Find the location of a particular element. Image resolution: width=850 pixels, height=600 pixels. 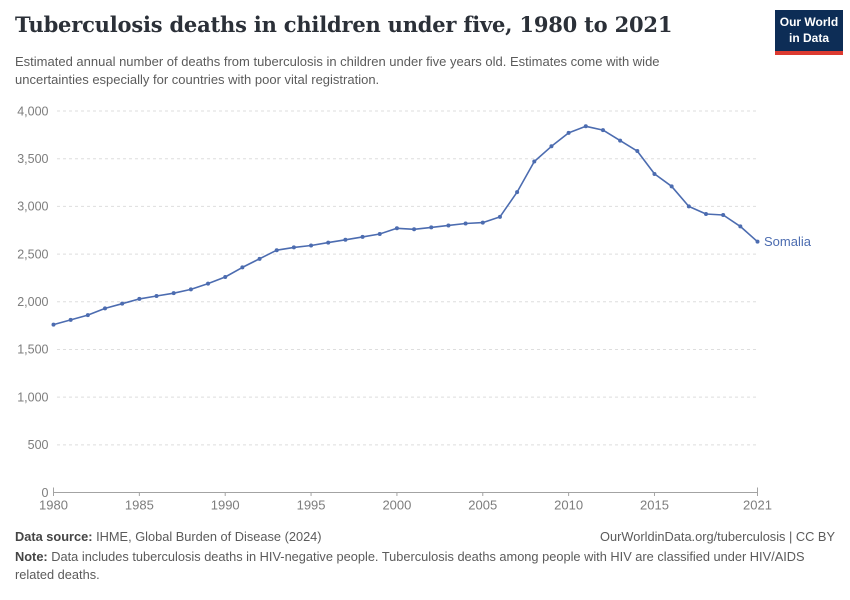

x-tick-label-2015: 2015 is located at coordinates (654, 505).